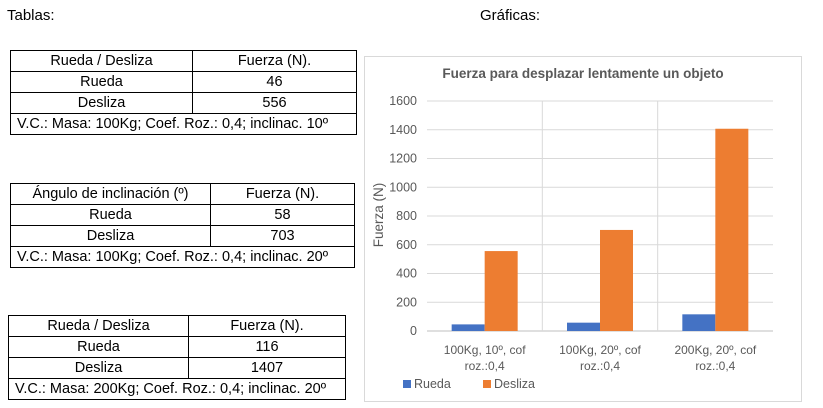 This screenshot has width=823, height=408. I want to click on tables-heading: Tablas:, so click(31, 15).